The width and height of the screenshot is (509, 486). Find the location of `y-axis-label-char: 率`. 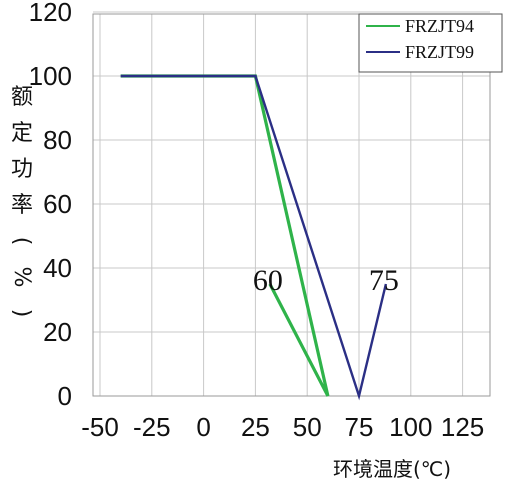

y-axis-label-char: 率 is located at coordinates (22, 205).